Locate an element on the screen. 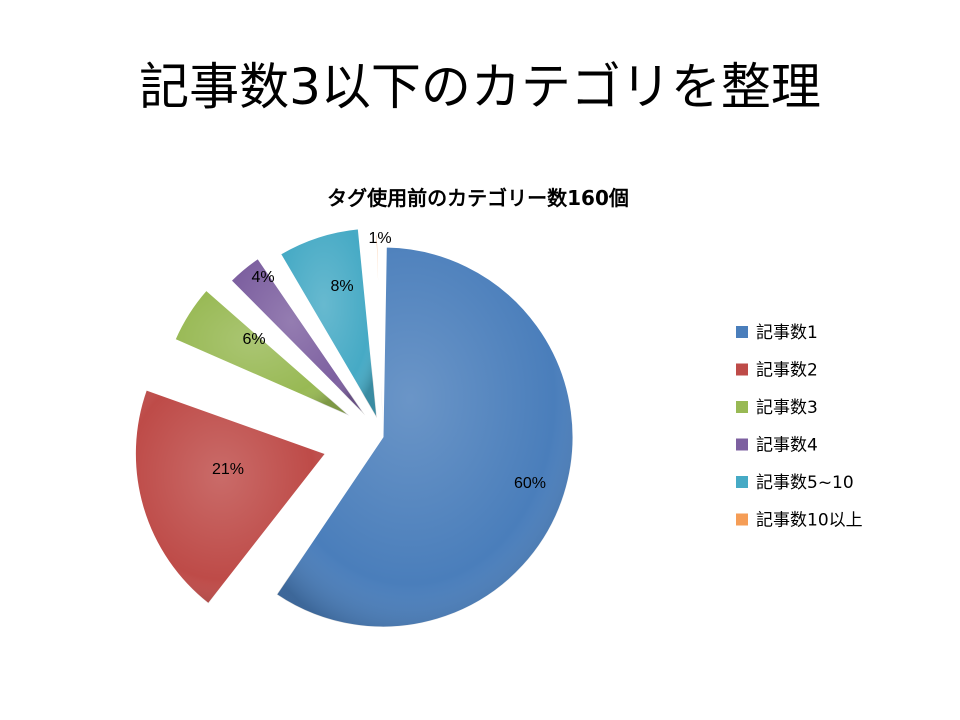  legend-label-2: 記事数2 is located at coordinates (787, 371).